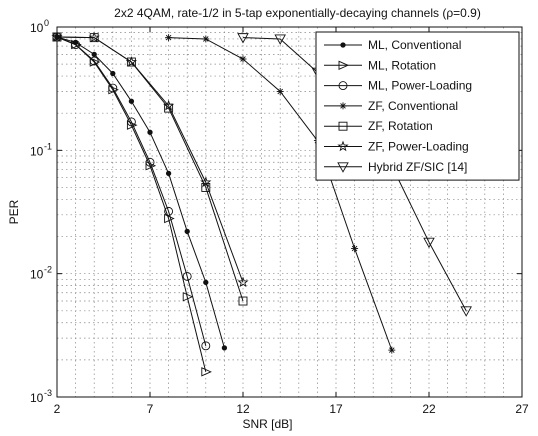 The height and width of the screenshot is (436, 538). I want to click on x-tick-label: 2, so click(57, 409).